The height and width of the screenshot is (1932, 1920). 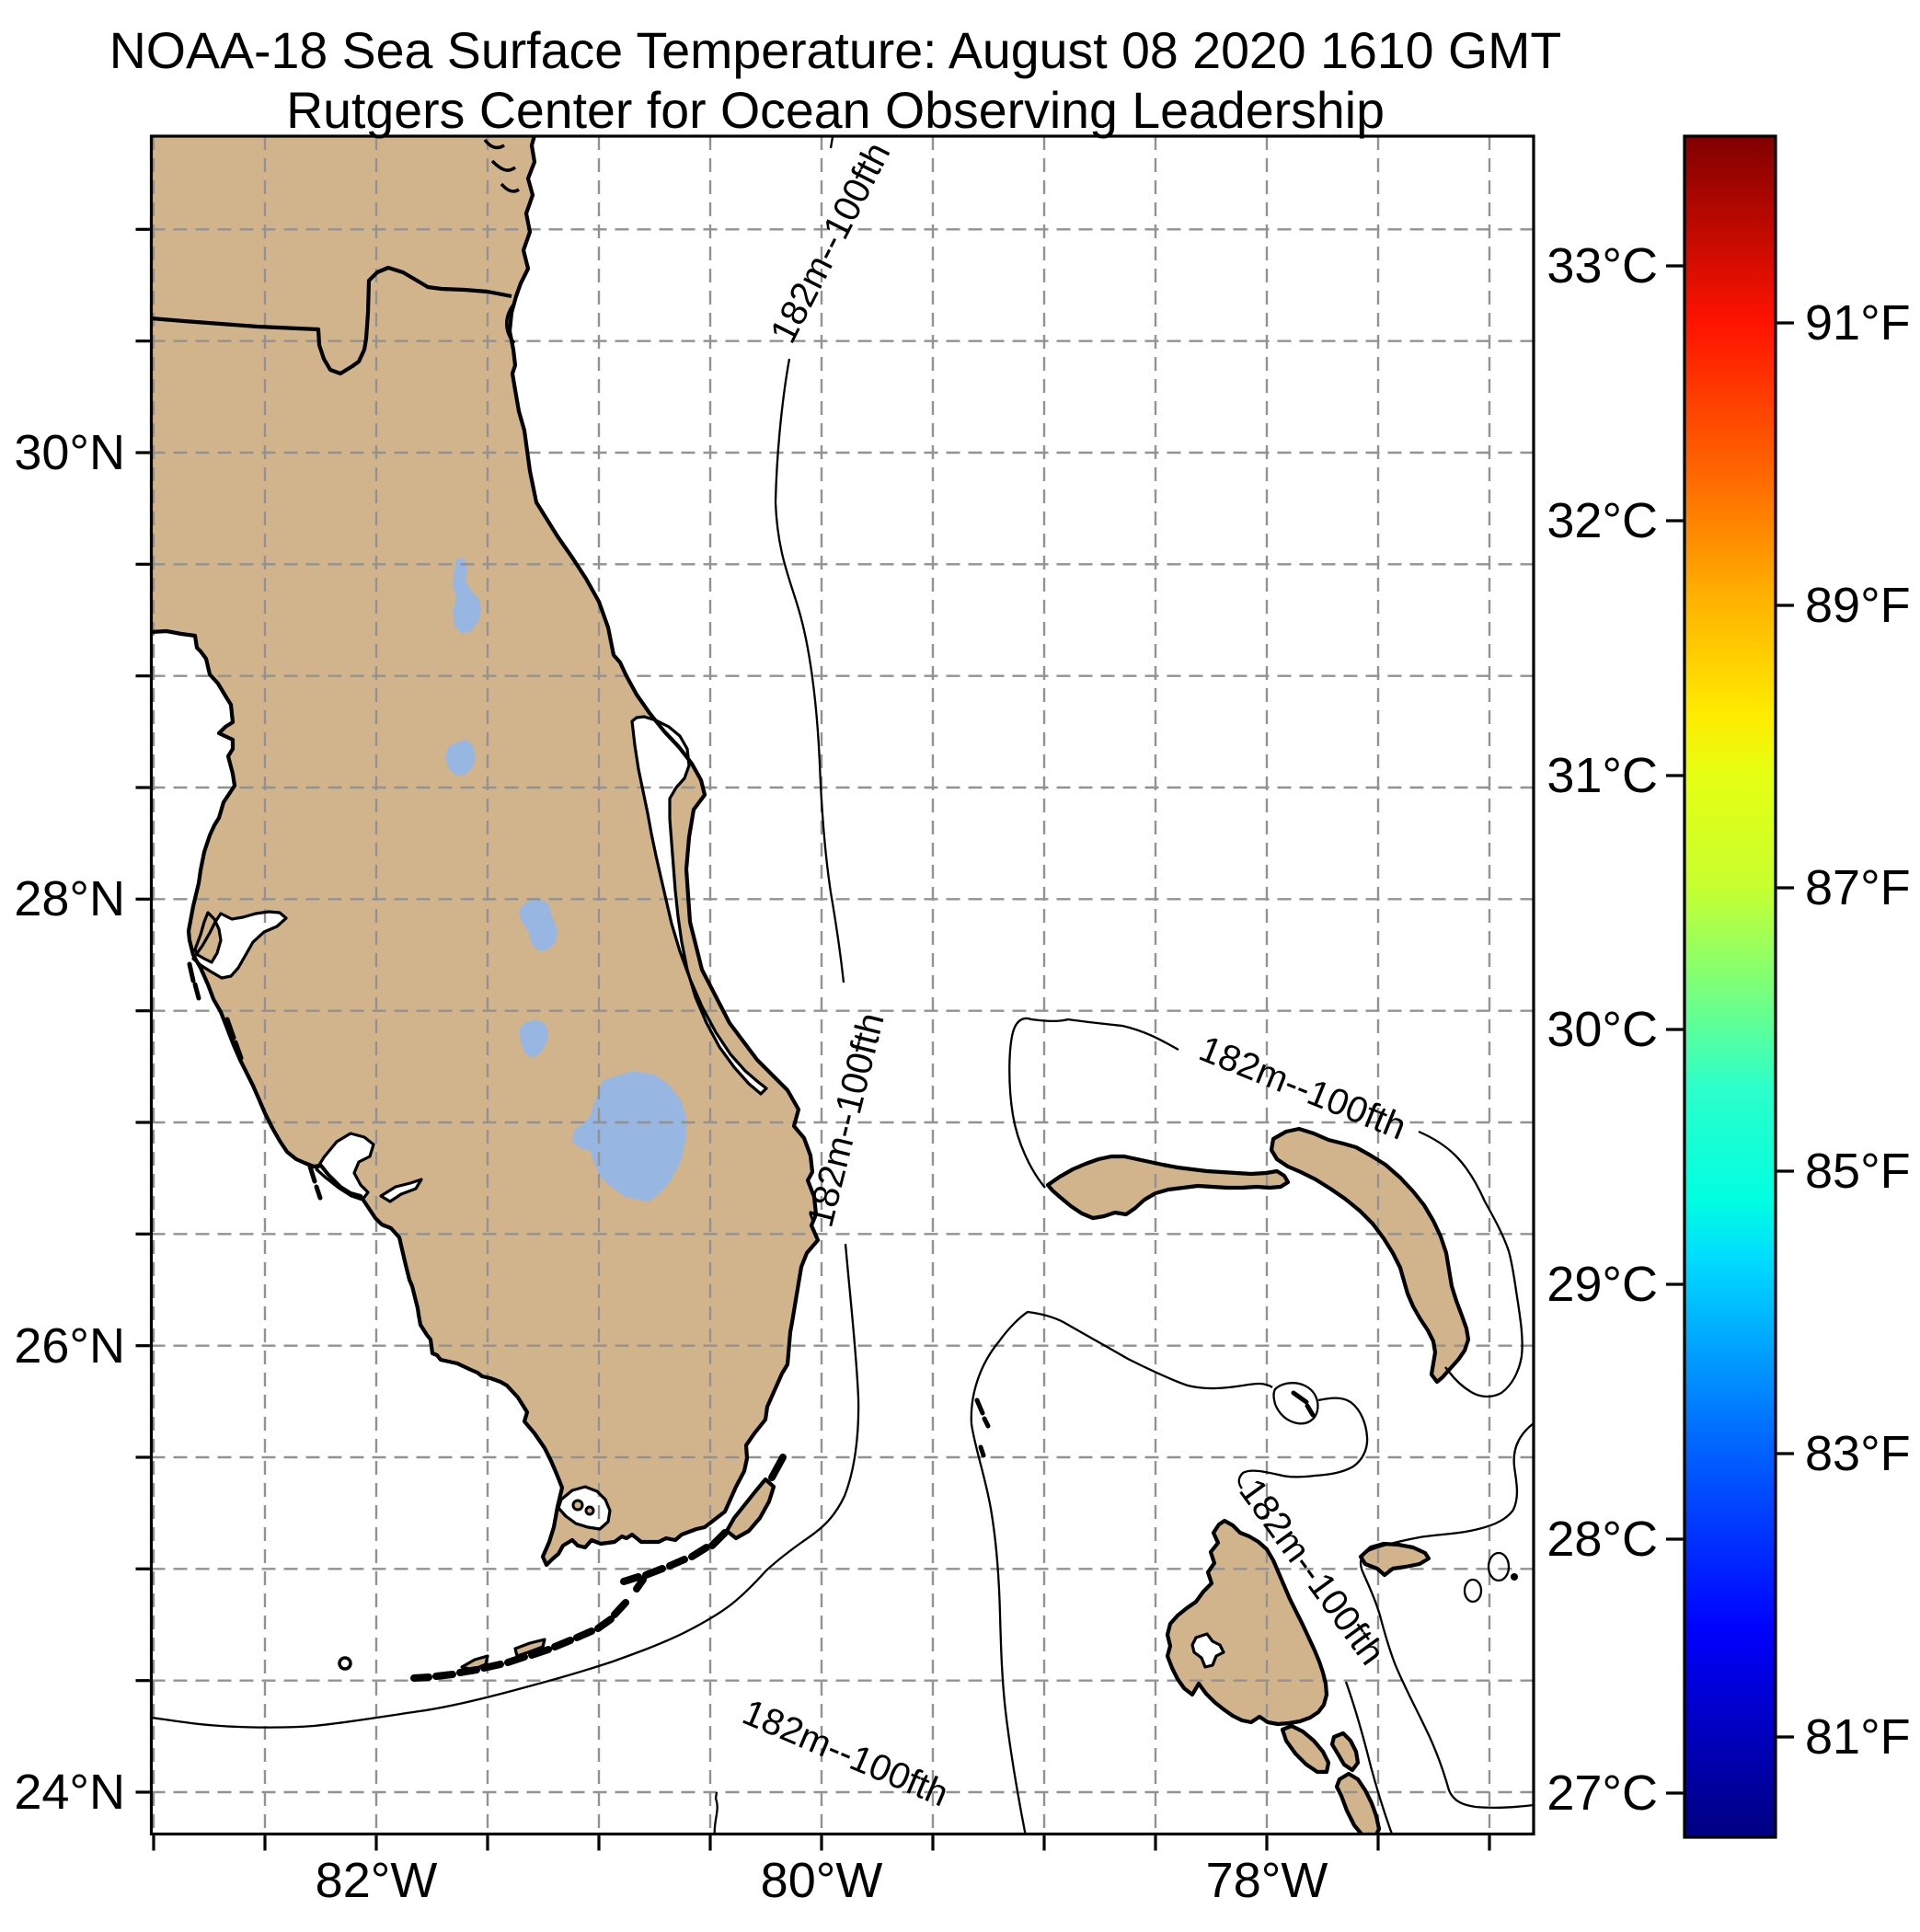 What do you see at coordinates (69, 898) in the screenshot?
I see `svg-text: 28°N` at bounding box center [69, 898].